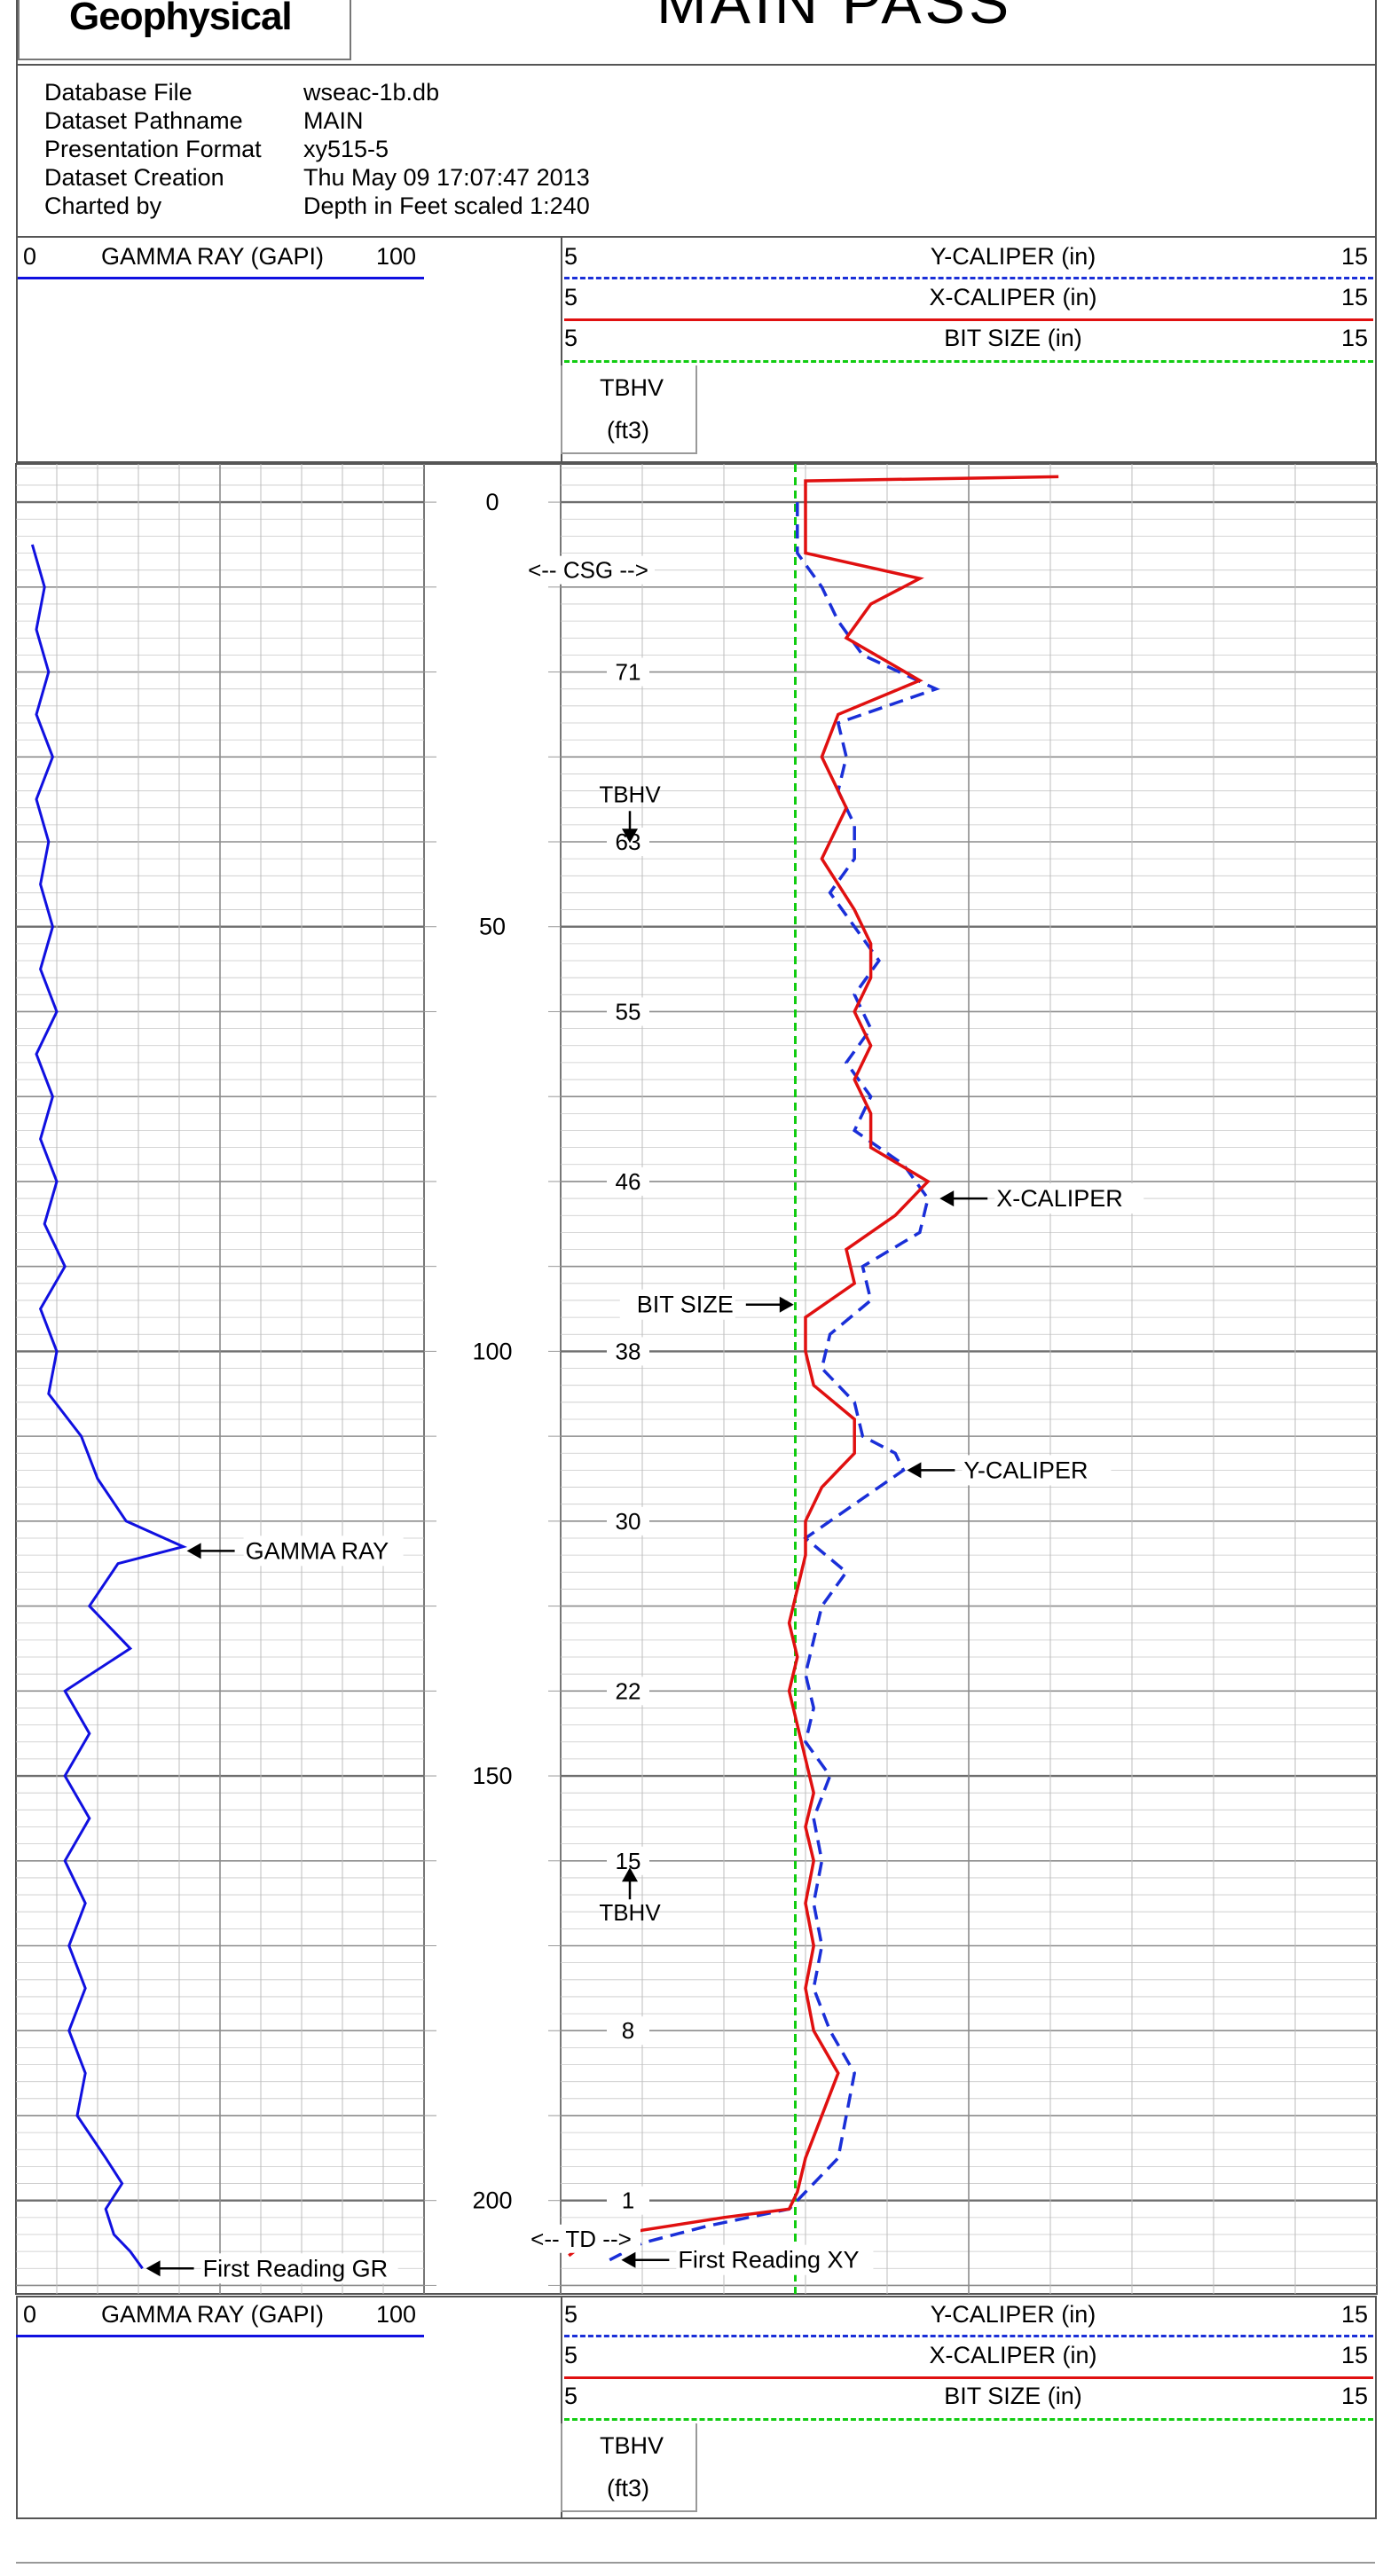 The height and width of the screenshot is (2576, 1391). What do you see at coordinates (1013, 2314) in the screenshot?
I see `ycal-title: Y-CALIPER (in)` at bounding box center [1013, 2314].